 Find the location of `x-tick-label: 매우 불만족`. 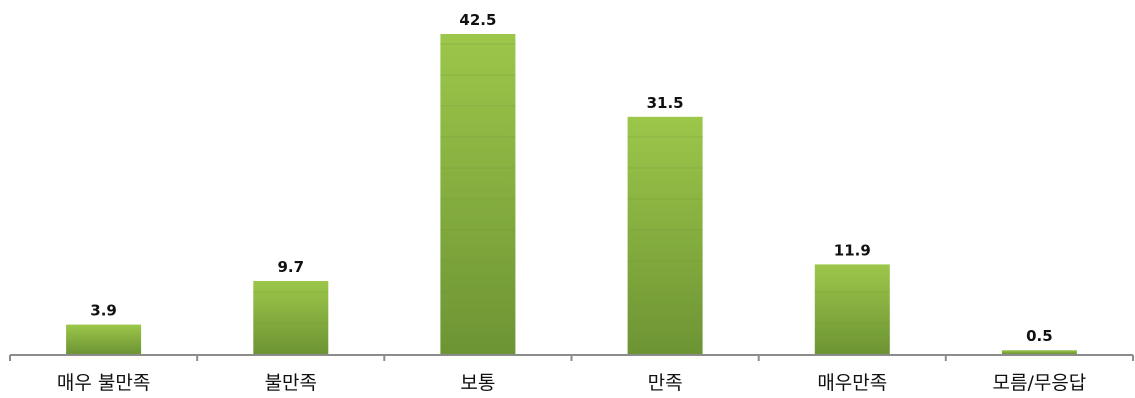

x-tick-label: 매우 불만족 is located at coordinates (103, 383).